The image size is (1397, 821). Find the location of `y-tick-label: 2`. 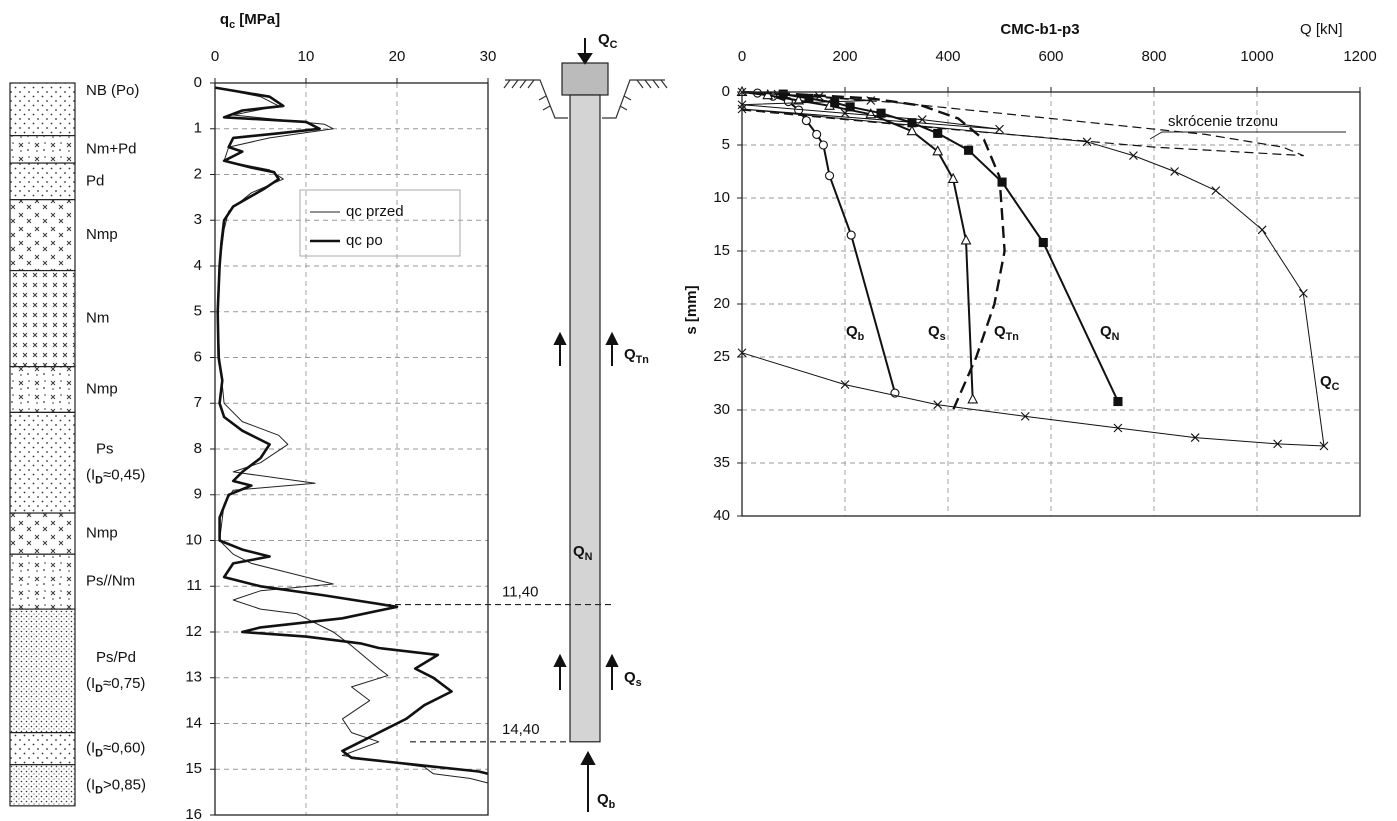

y-tick-label: 2 is located at coordinates (198, 173).